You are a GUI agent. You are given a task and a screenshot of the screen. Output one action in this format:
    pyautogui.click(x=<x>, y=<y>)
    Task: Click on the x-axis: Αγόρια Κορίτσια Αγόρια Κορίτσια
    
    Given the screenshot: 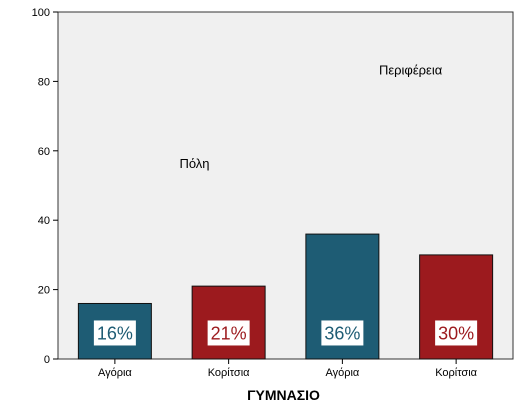 What is the action you would take?
    pyautogui.click(x=288, y=369)
    